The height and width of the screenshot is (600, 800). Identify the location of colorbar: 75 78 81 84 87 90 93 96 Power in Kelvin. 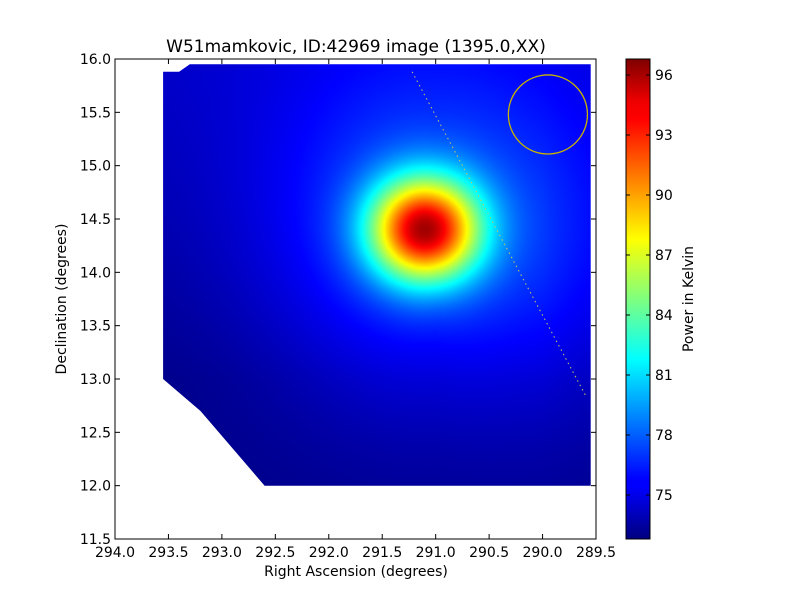
(661, 299).